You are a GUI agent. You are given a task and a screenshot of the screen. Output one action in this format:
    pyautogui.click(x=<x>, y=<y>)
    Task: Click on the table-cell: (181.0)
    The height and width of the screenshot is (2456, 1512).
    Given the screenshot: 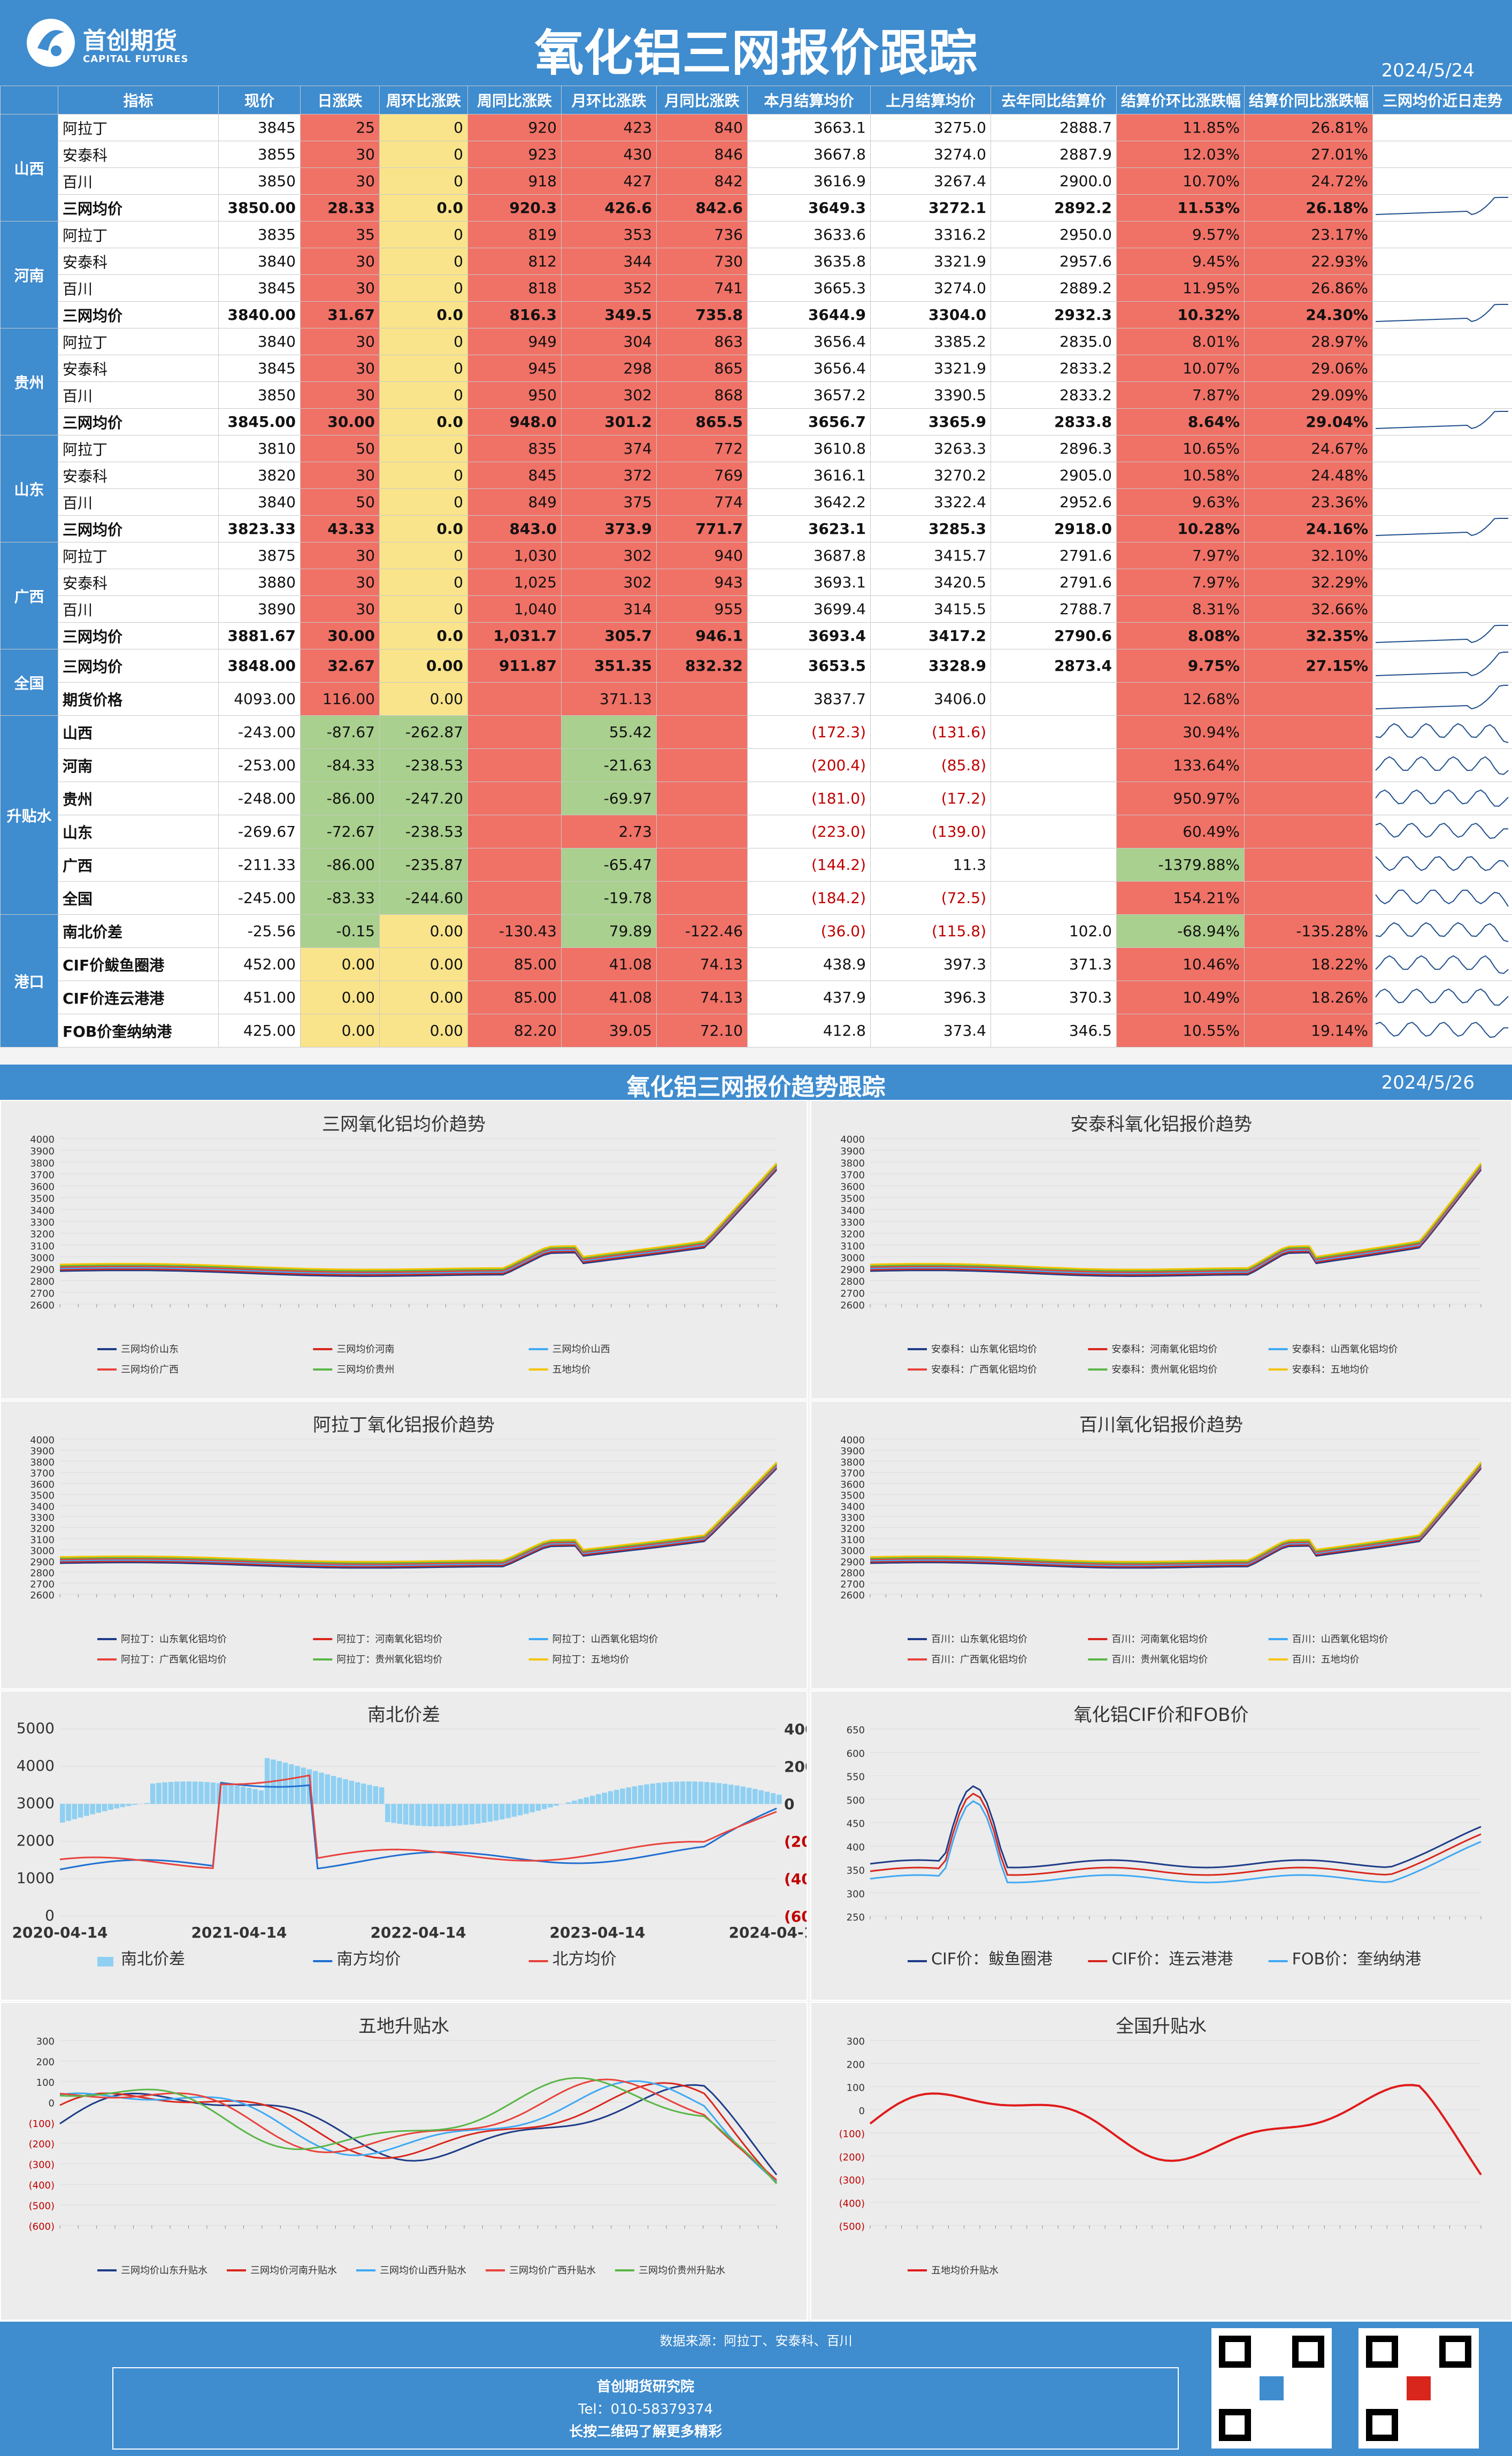 What is the action you would take?
    pyautogui.click(x=809, y=799)
    